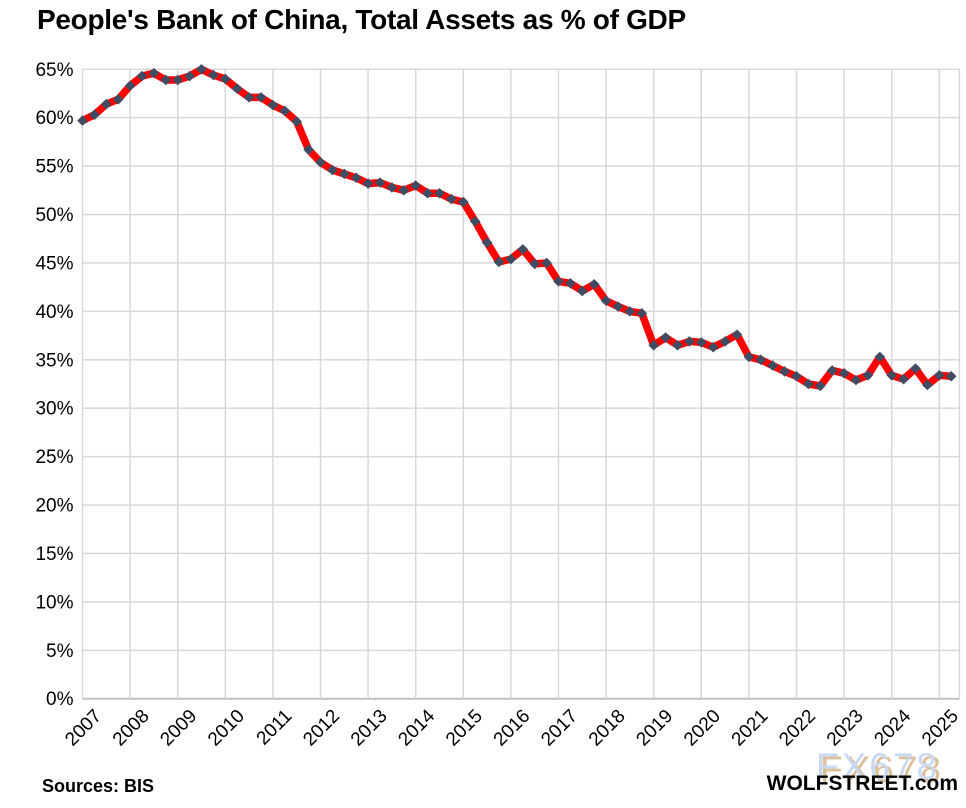 The height and width of the screenshot is (808, 966). Describe the element at coordinates (464, 728) in the screenshot. I see `x-tick-label: 2015` at that location.